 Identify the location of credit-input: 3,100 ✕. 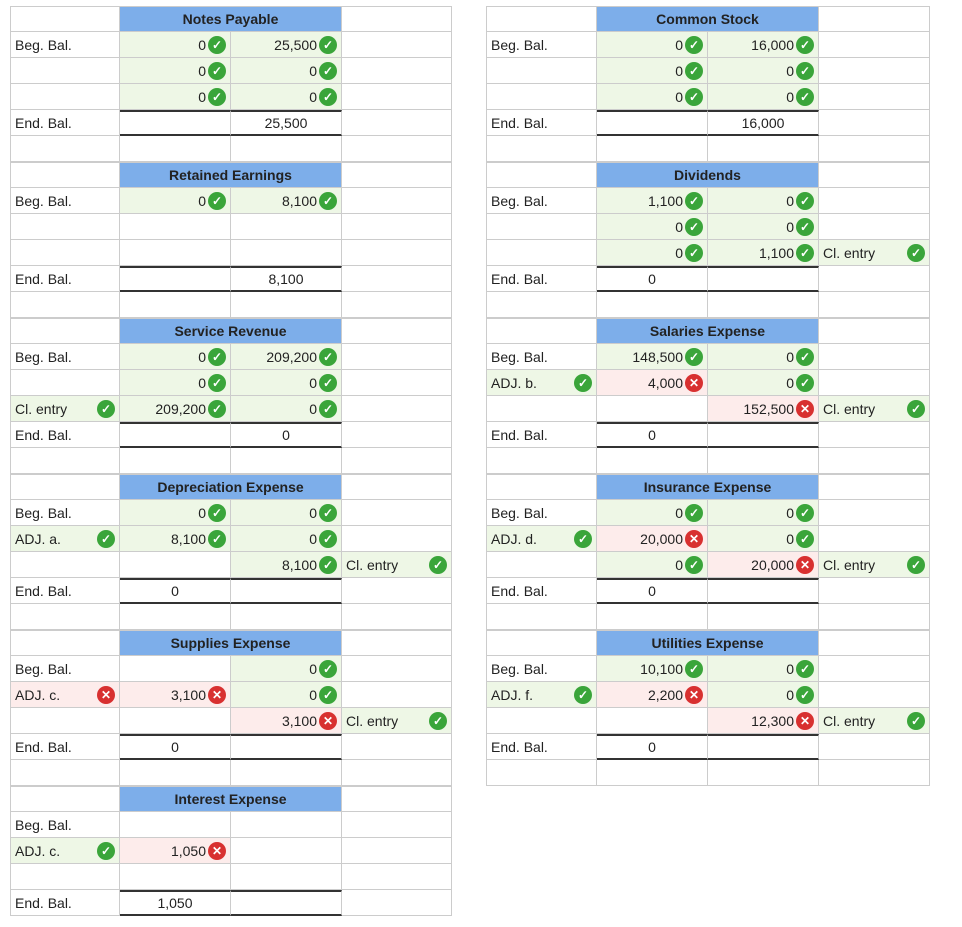
(286, 721).